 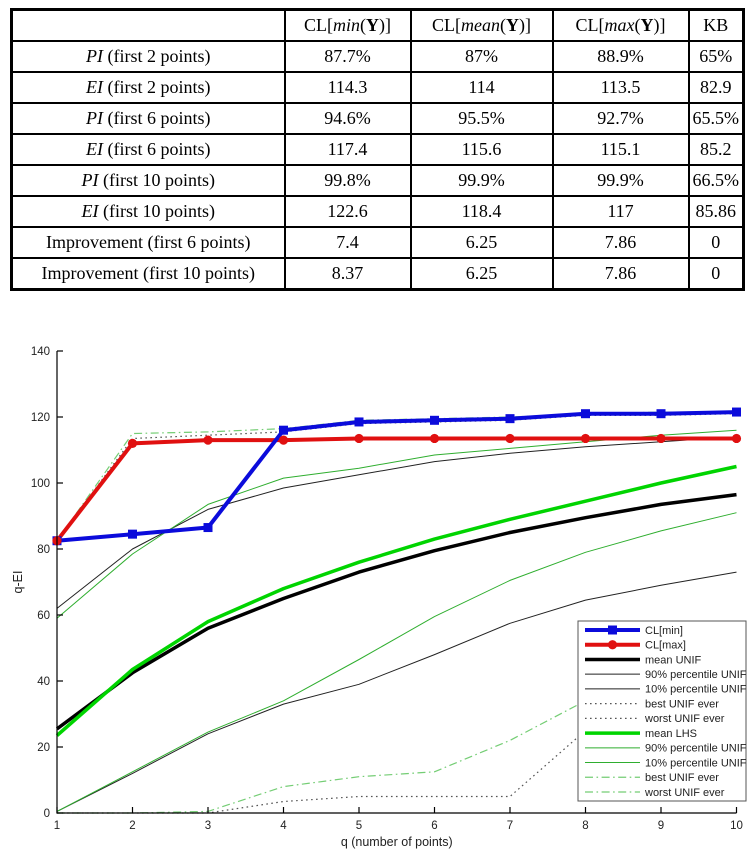 I want to click on value-cell: 92.7%, so click(x=620, y=118).